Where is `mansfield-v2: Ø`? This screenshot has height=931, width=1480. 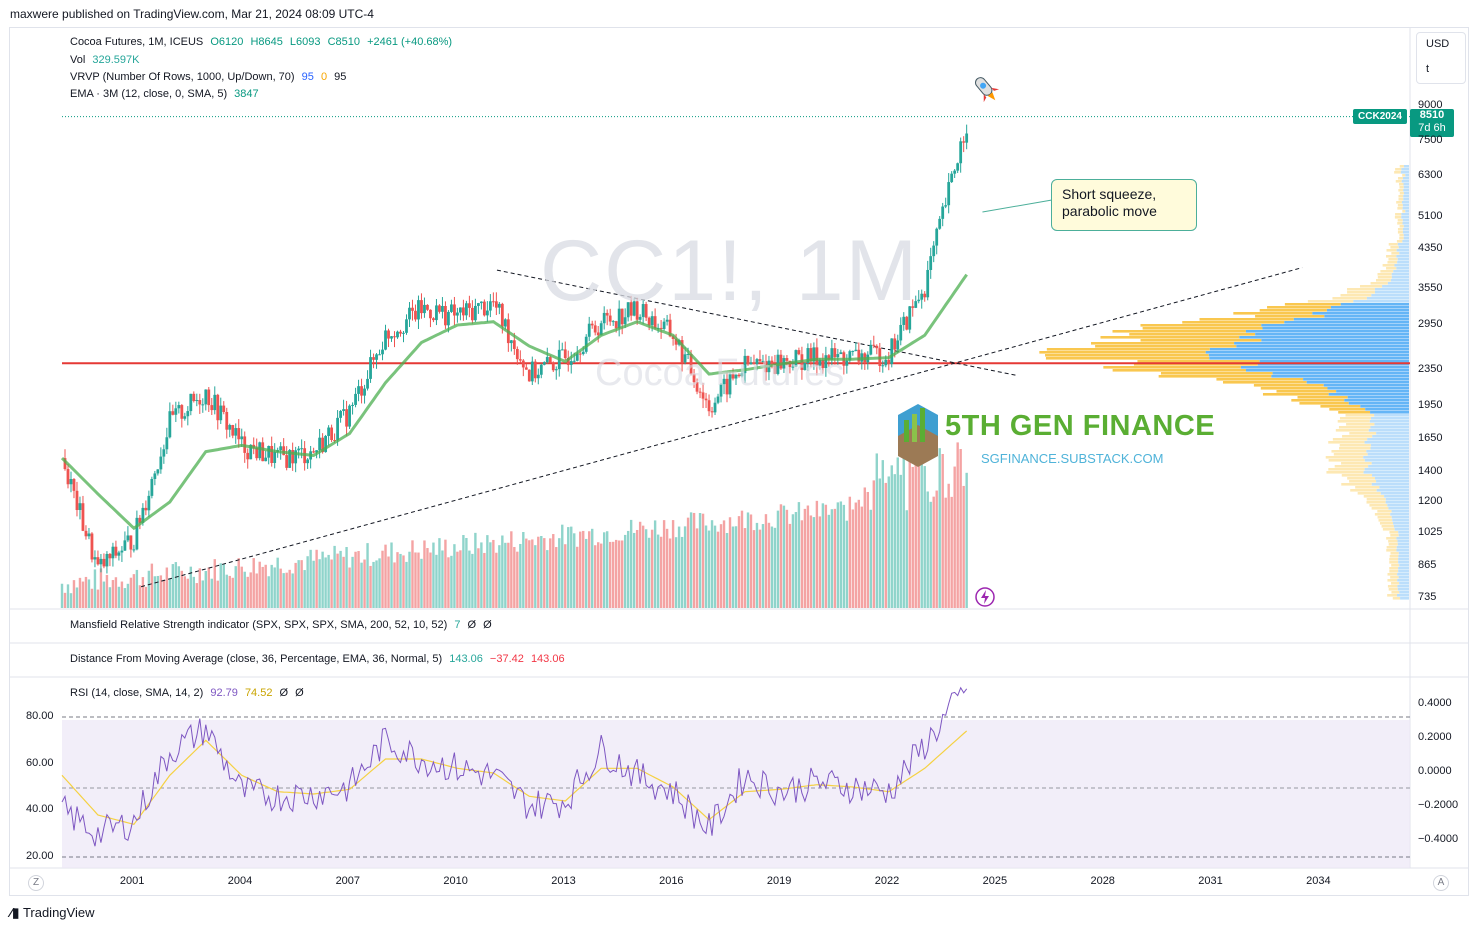
mansfield-v2: Ø is located at coordinates (472, 625).